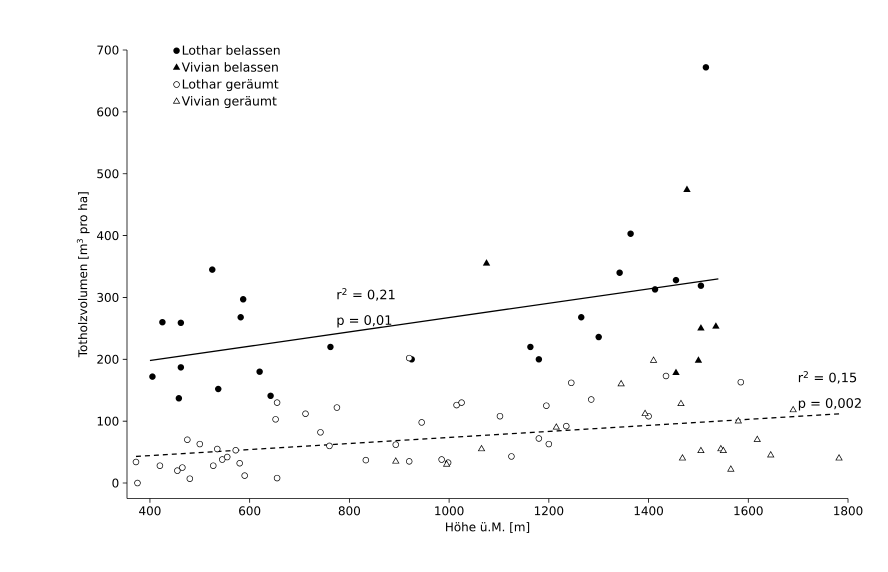 The width and height of the screenshot is (888, 572). I want to click on x-tick-label: 1400, so click(648, 511).